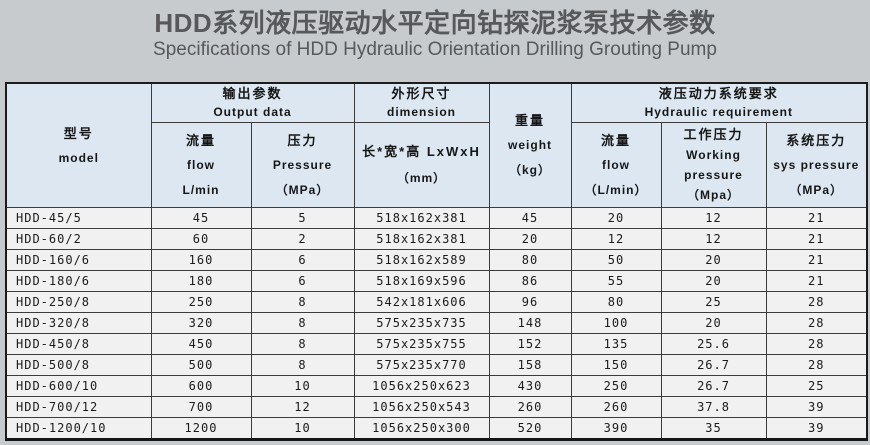 This screenshot has height=445, width=870. What do you see at coordinates (713, 344) in the screenshot?
I see `value-cell: 25.6` at bounding box center [713, 344].